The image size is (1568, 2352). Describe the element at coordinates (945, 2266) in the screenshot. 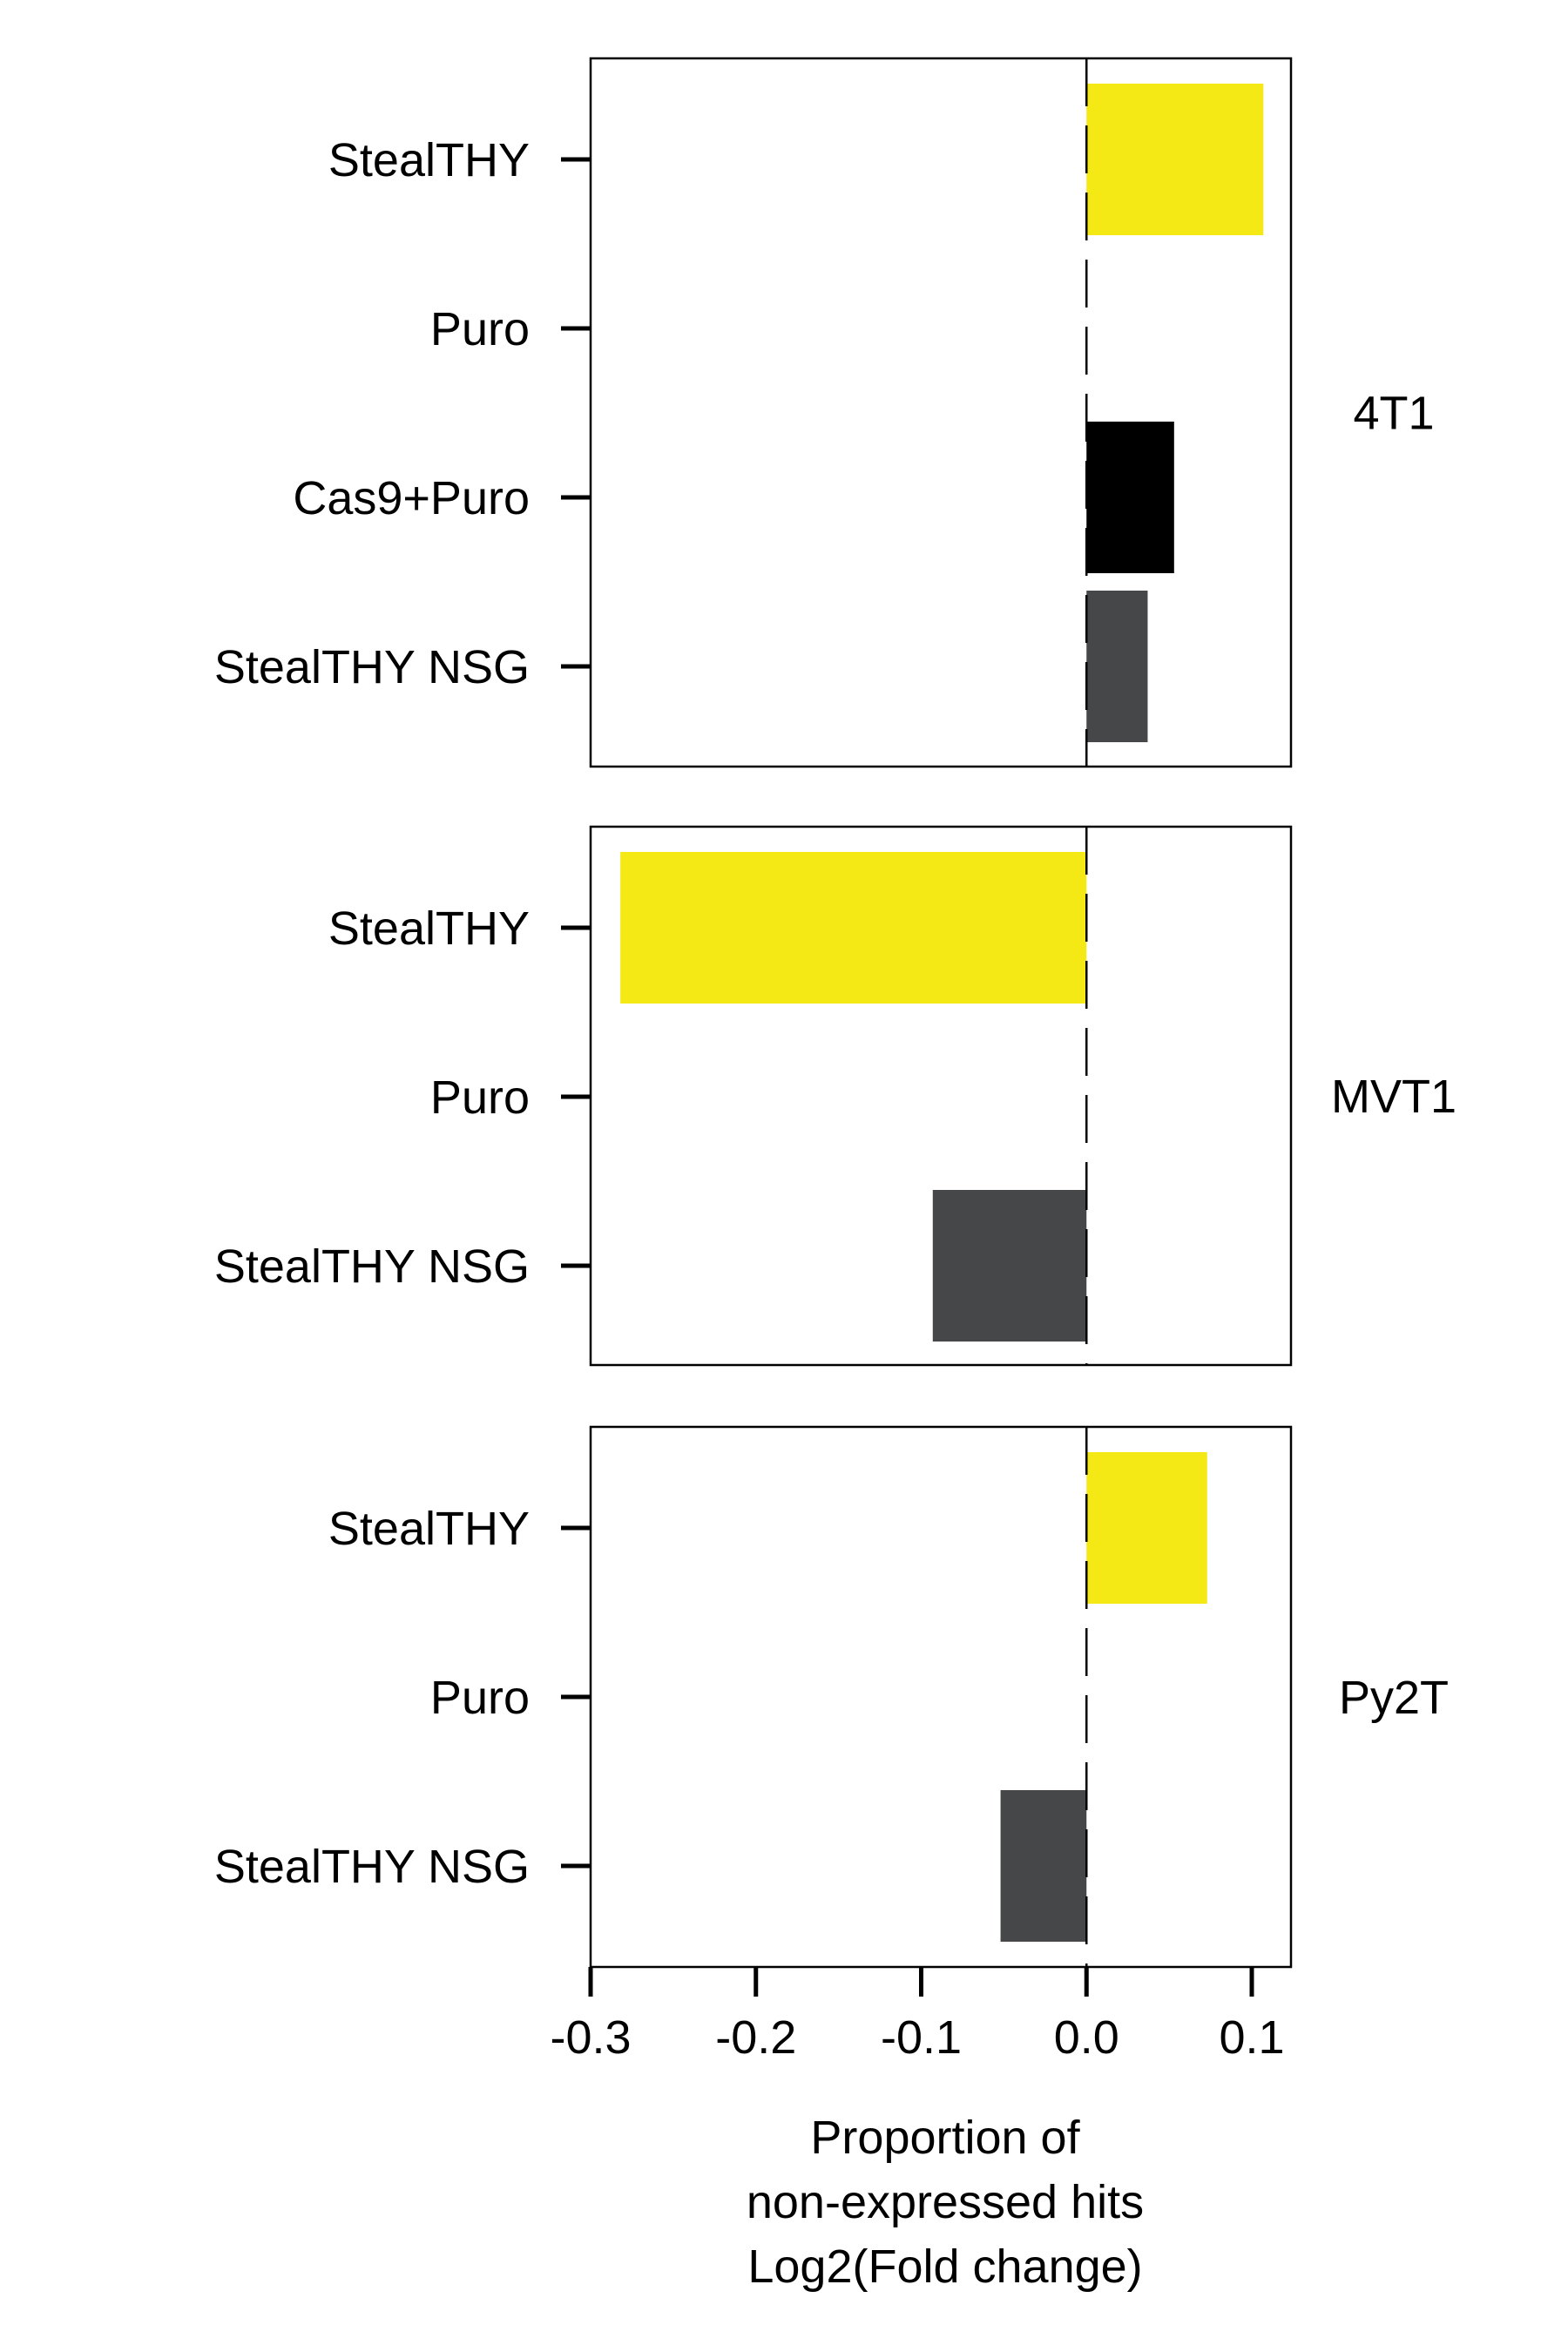

I see `x-axis-label-line-3: Log2(Fold change)` at that location.